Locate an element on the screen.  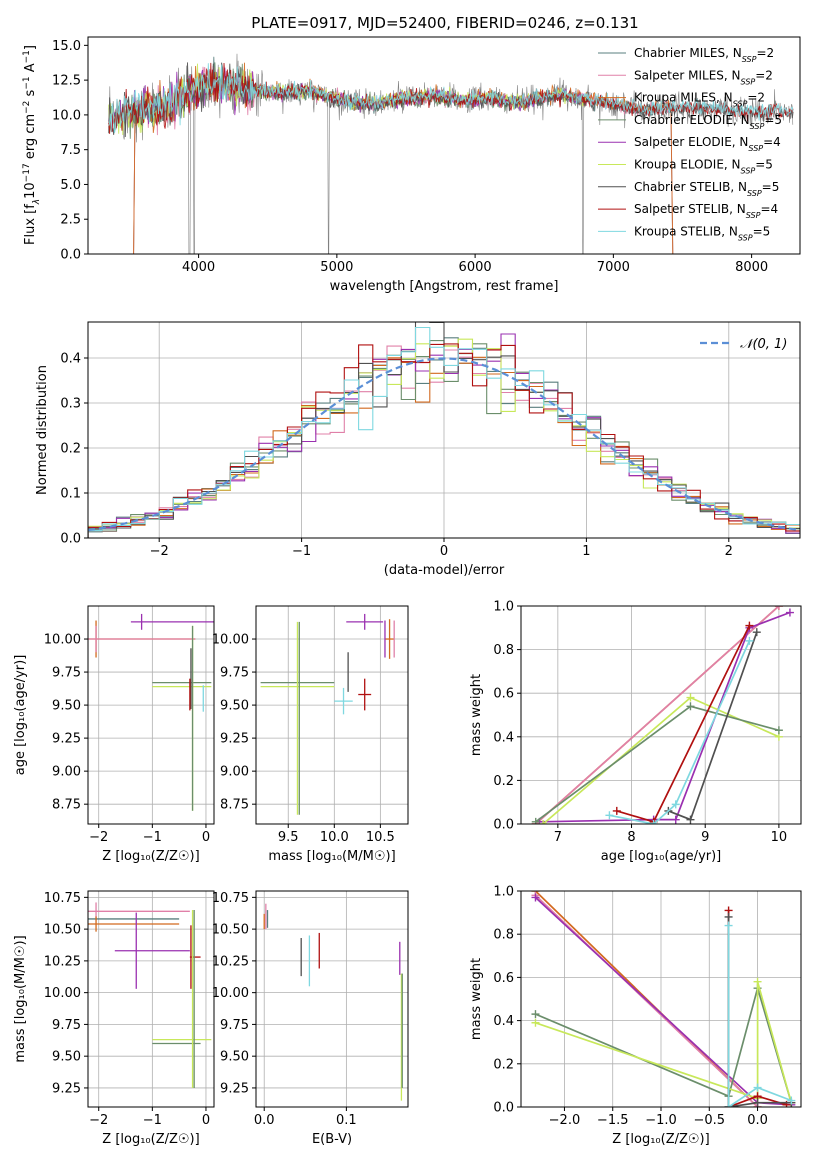
legend-label: Chabrier ELODIE, NSSP=5 is located at coordinates (708, 121).